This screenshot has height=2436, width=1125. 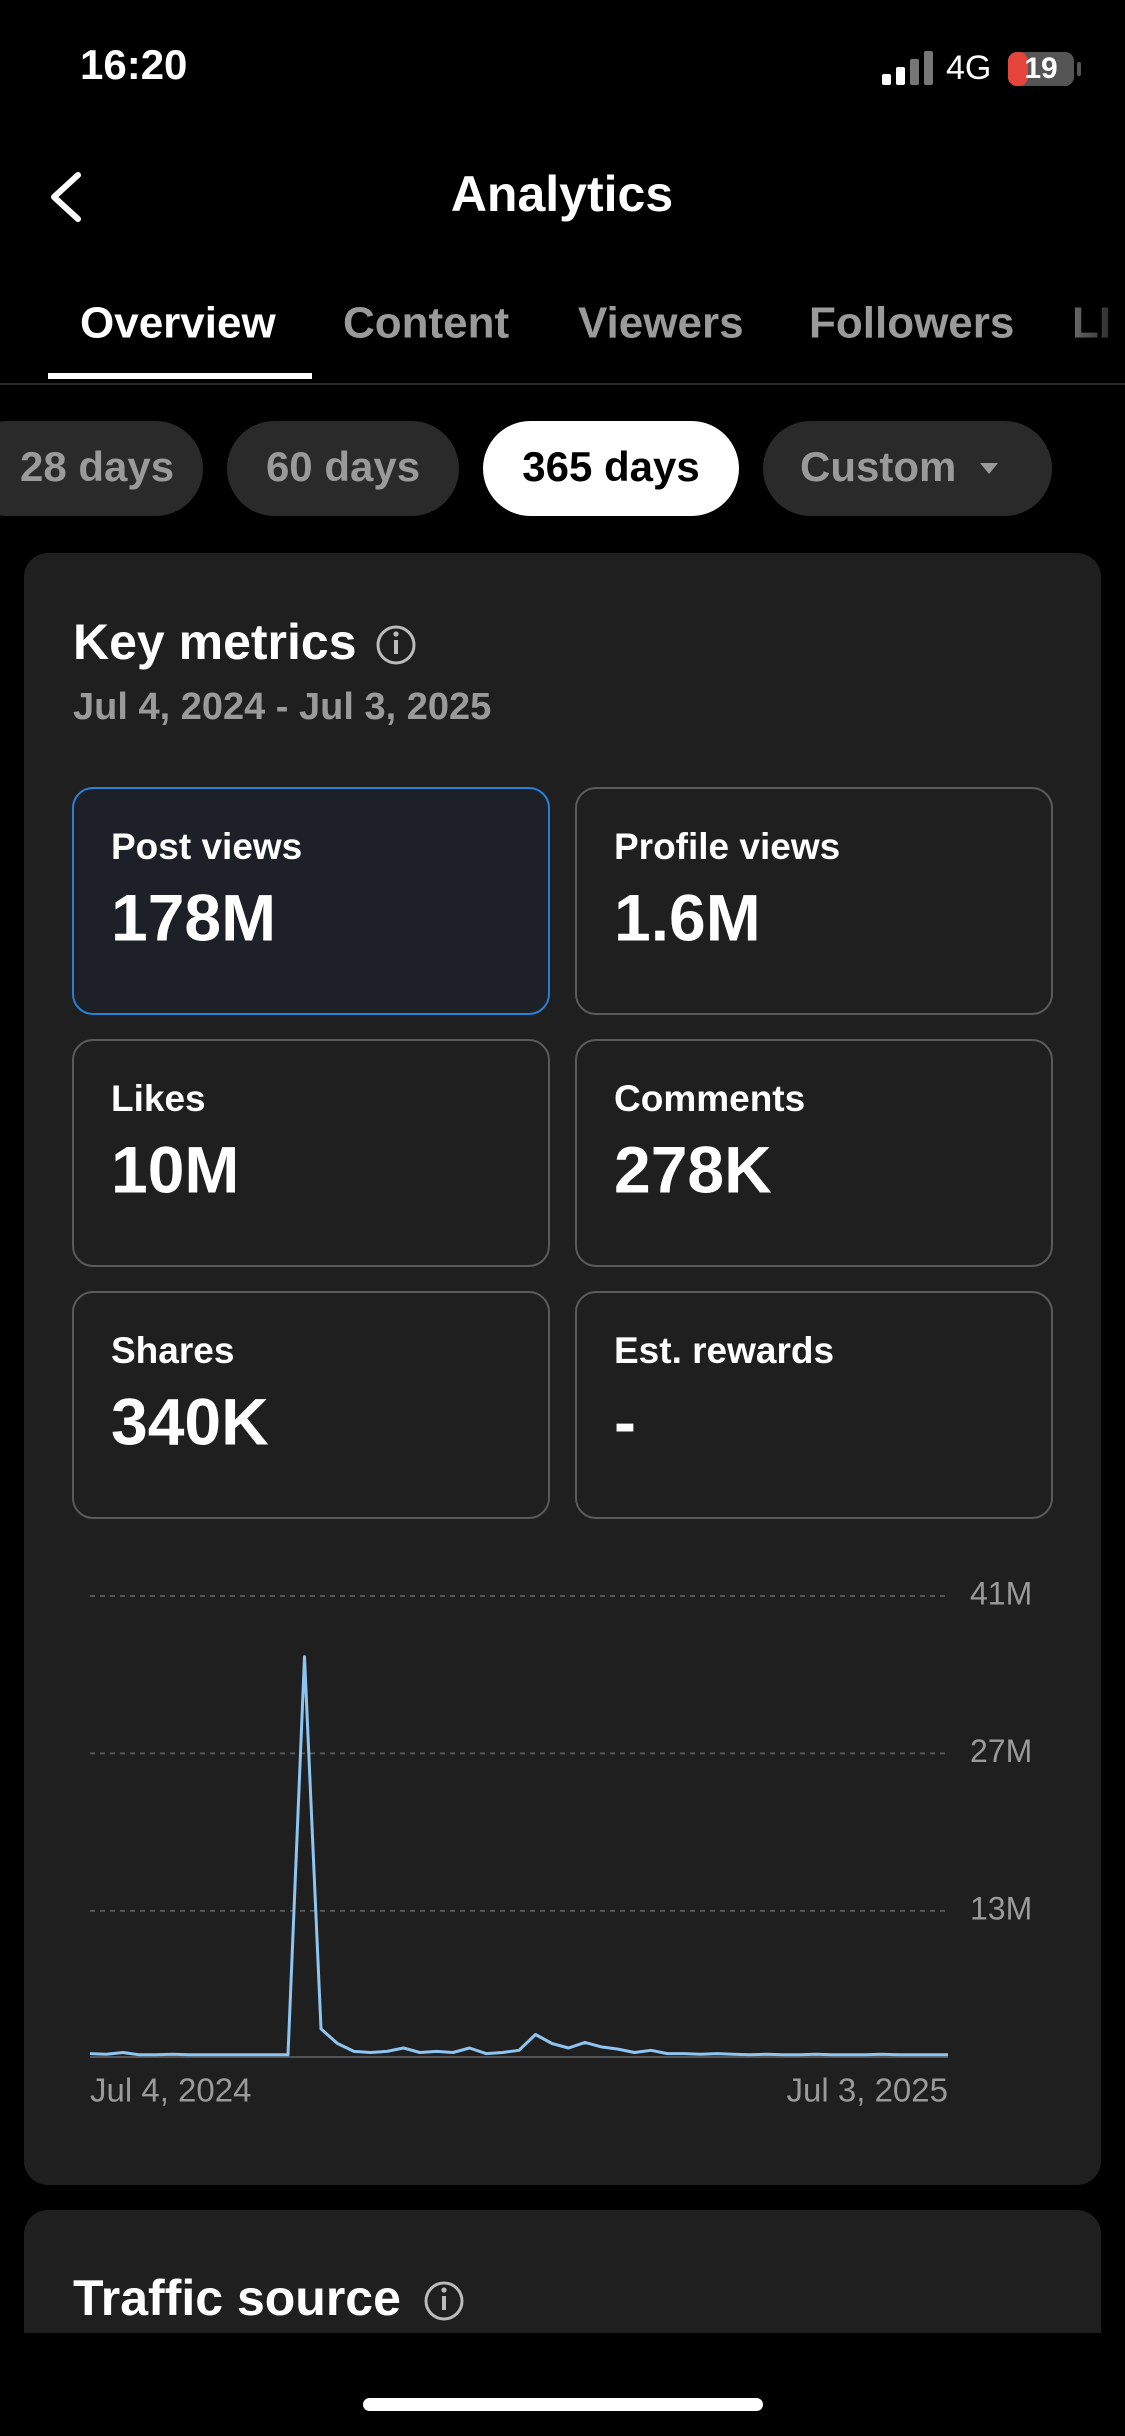 What do you see at coordinates (426, 323) in the screenshot?
I see `tab: Content` at bounding box center [426, 323].